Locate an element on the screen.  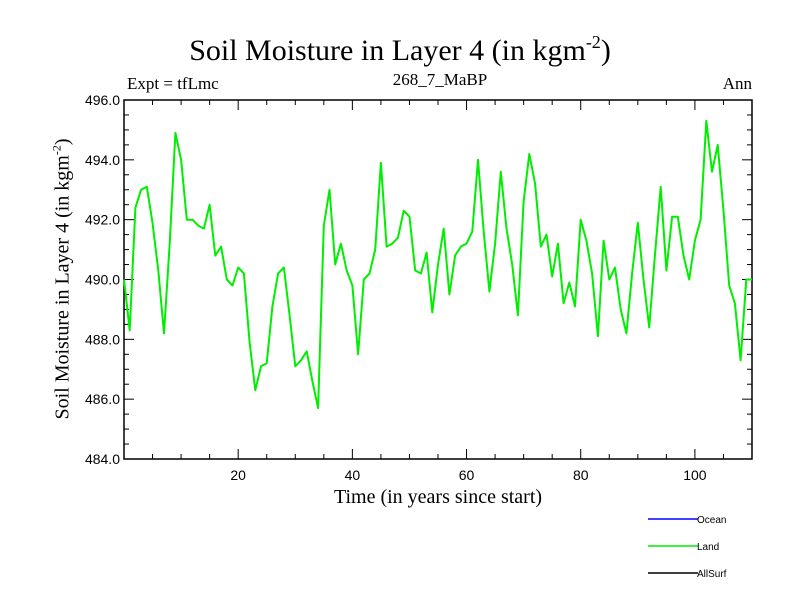
x-tick-label: 80 is located at coordinates (581, 475).